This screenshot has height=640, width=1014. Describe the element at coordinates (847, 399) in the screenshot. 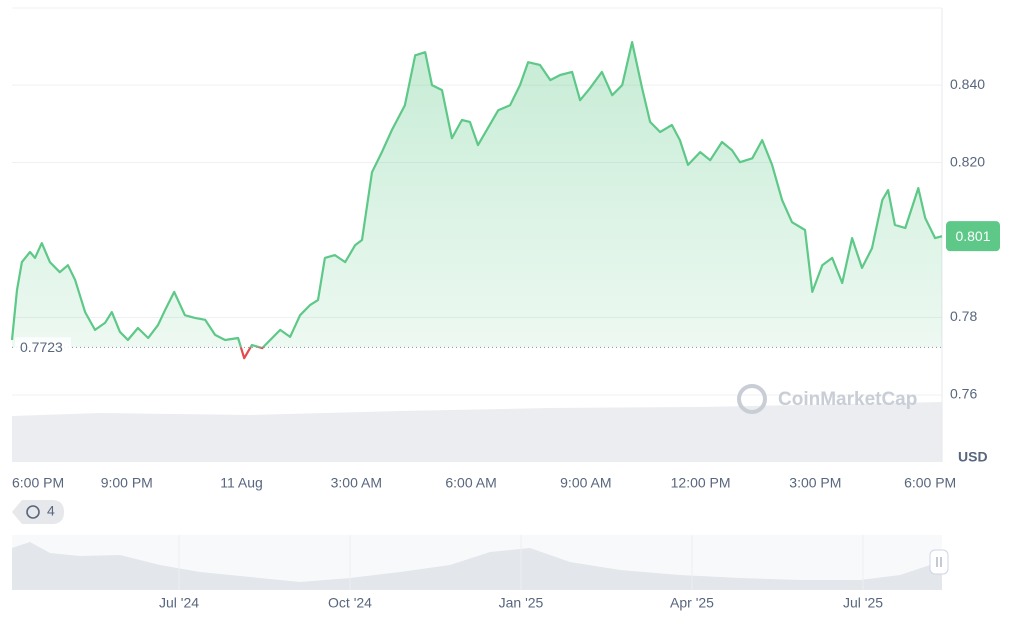

I see `watermark-text: CoinMarketCap` at that location.